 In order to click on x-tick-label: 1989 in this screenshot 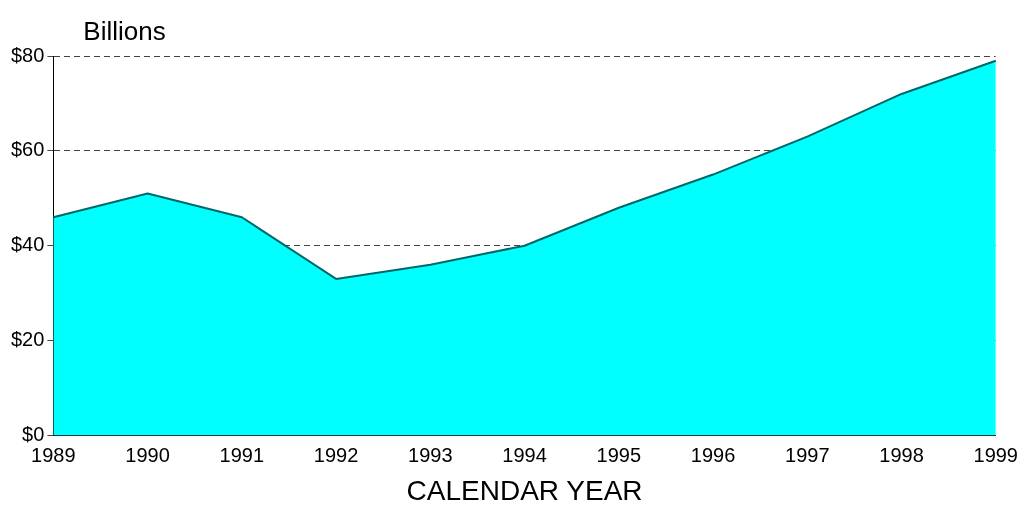, I will do `click(53, 454)`.